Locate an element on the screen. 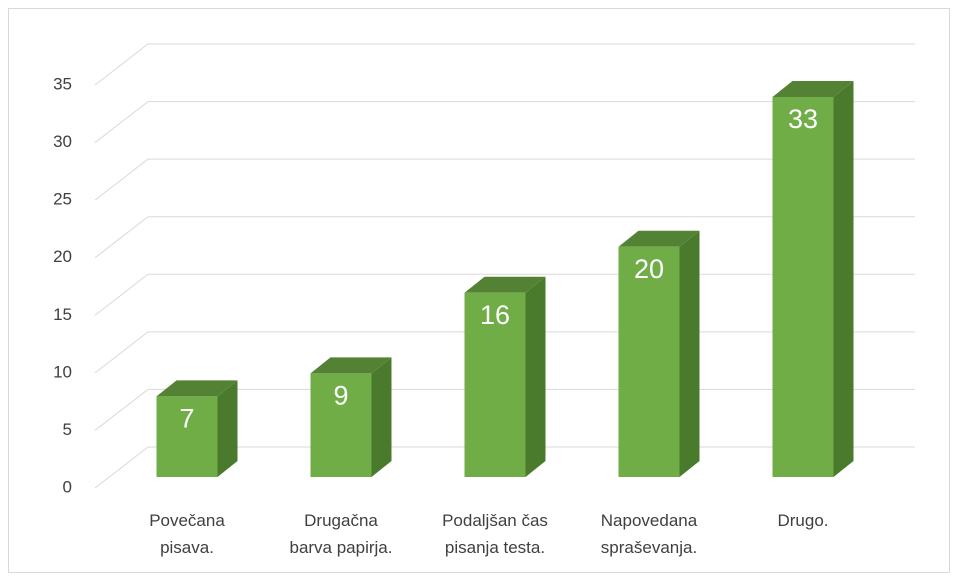 This screenshot has width=958, height=581. data-label: 33 is located at coordinates (803, 119).